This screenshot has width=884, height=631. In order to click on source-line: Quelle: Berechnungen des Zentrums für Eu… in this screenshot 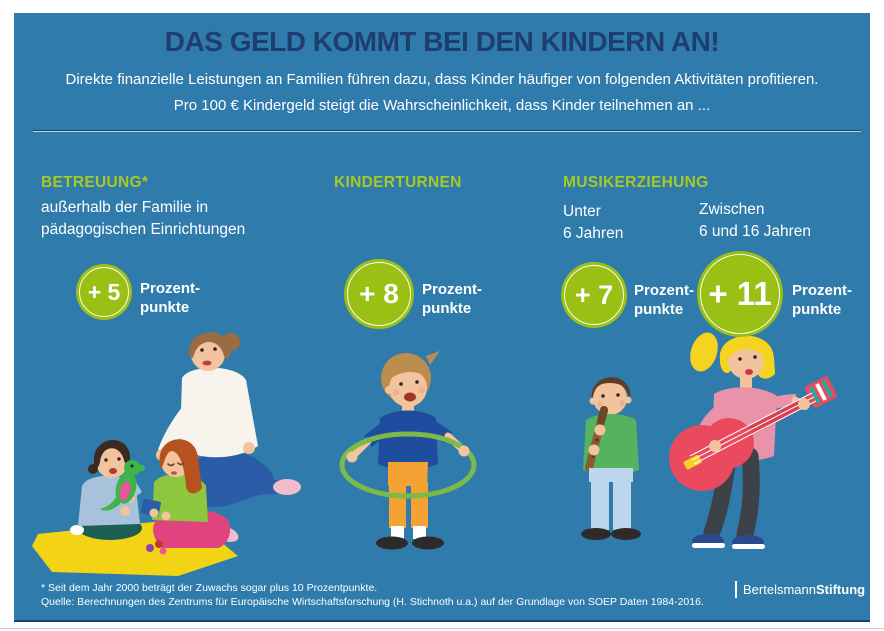, I will do `click(372, 601)`.